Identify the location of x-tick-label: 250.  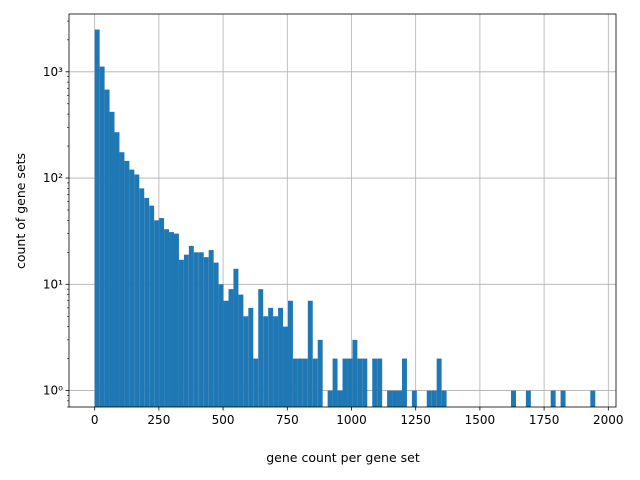
(158, 420).